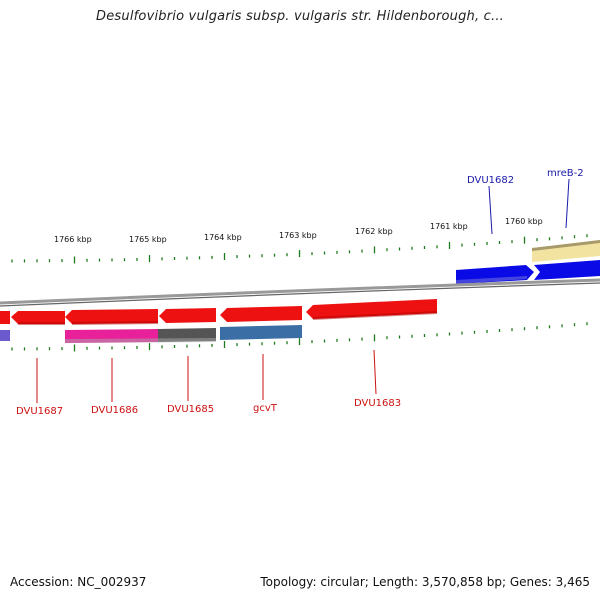  I want to click on scale-tick-label: 1761 kbp, so click(449, 226).